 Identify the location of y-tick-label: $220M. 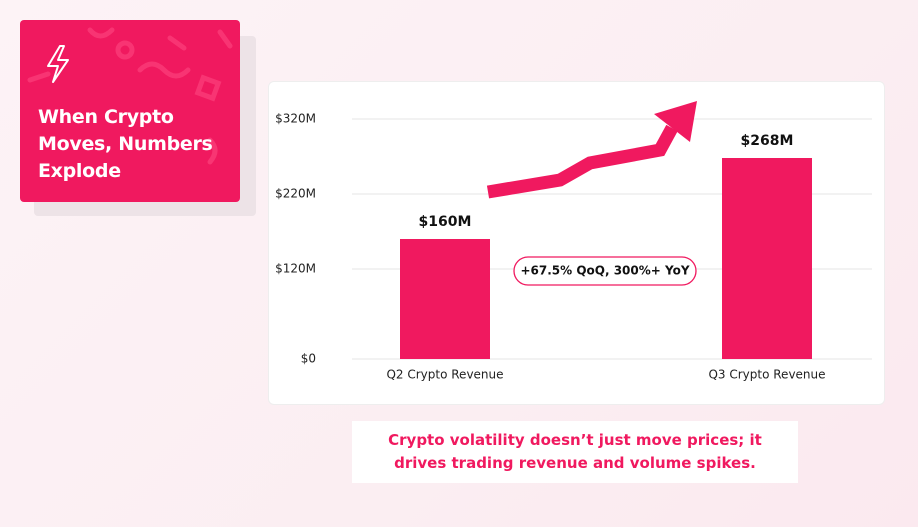
(295, 194).